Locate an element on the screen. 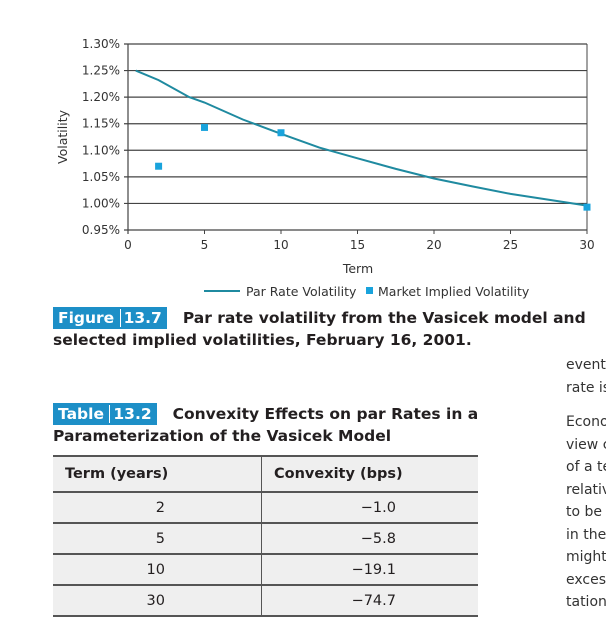 Image resolution: width=606 pixels, height=630 pixels. table-row: 10 −19.1 is located at coordinates (265, 570).